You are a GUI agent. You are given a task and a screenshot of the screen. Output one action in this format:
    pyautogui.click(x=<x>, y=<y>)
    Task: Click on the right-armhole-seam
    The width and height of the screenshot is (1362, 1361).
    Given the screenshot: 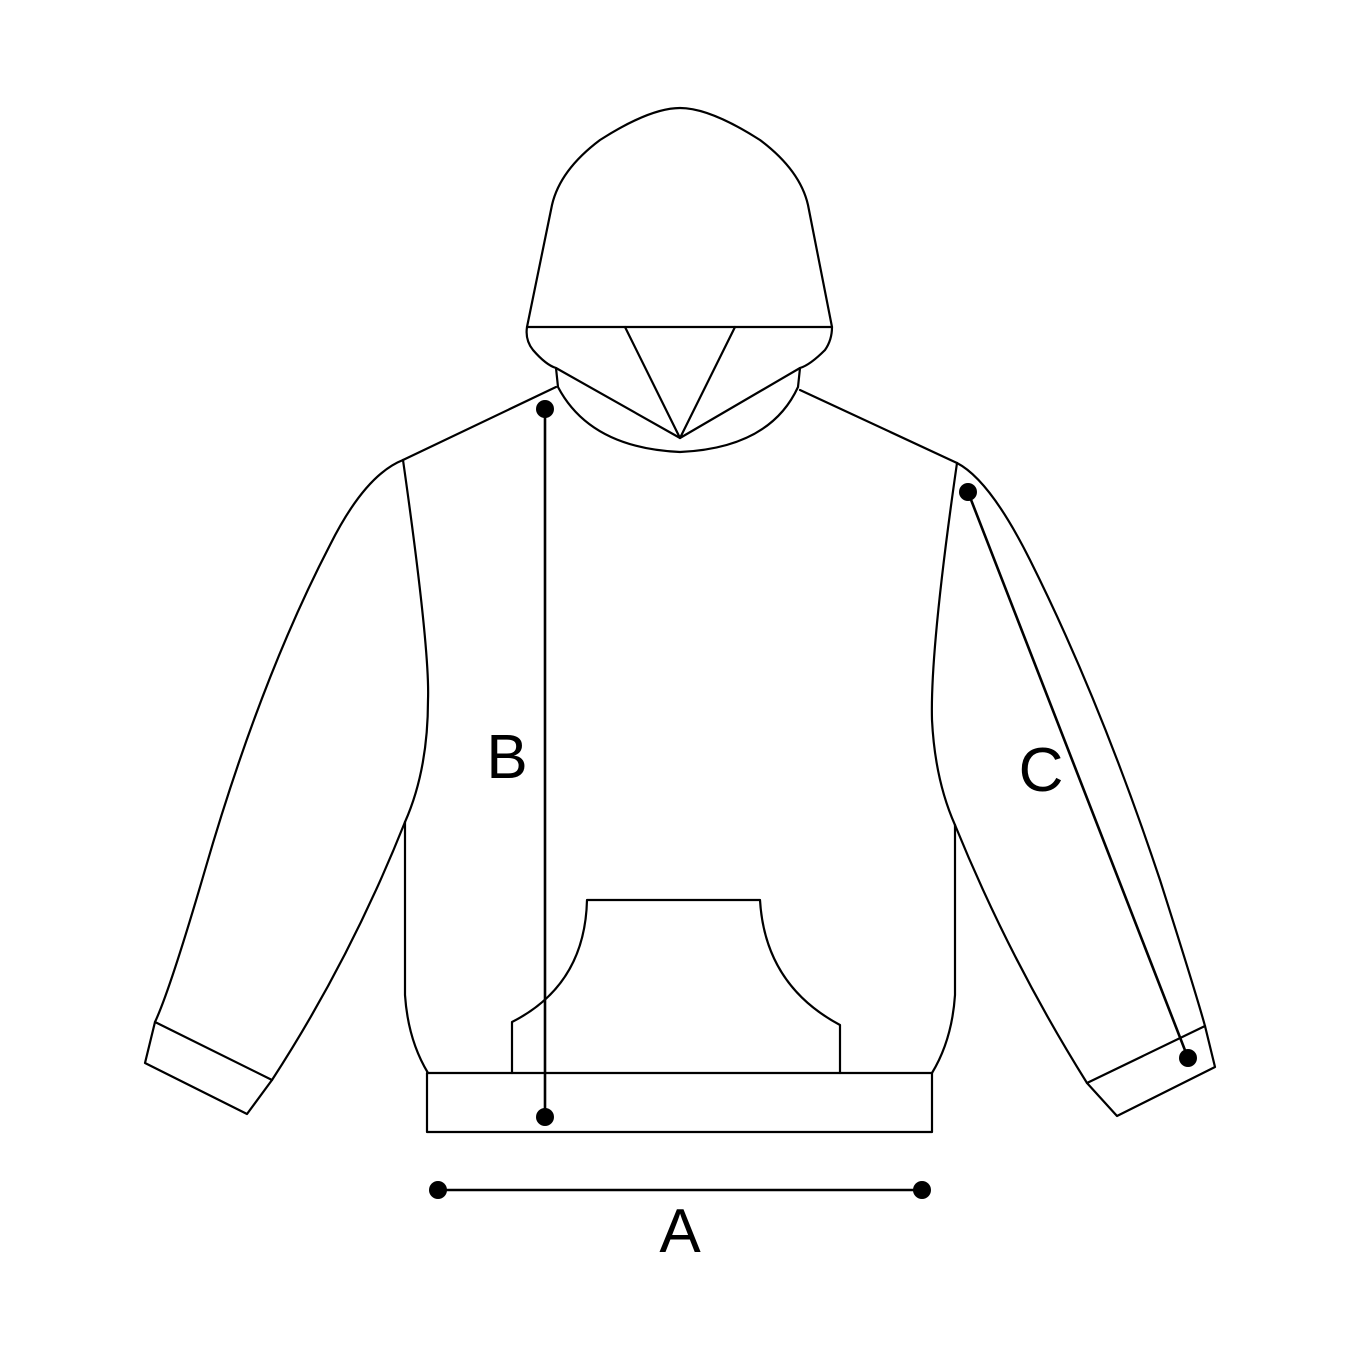 What is the action you would take?
    pyautogui.click(x=944, y=644)
    